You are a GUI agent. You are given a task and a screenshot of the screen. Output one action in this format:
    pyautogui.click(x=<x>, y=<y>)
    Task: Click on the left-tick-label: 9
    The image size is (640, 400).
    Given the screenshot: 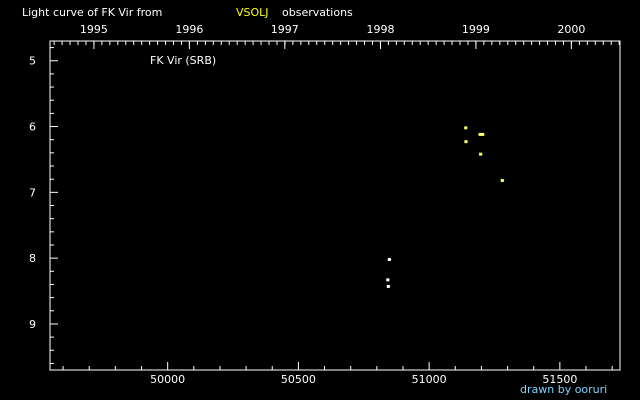 What is the action you would take?
    pyautogui.click(x=32, y=324)
    